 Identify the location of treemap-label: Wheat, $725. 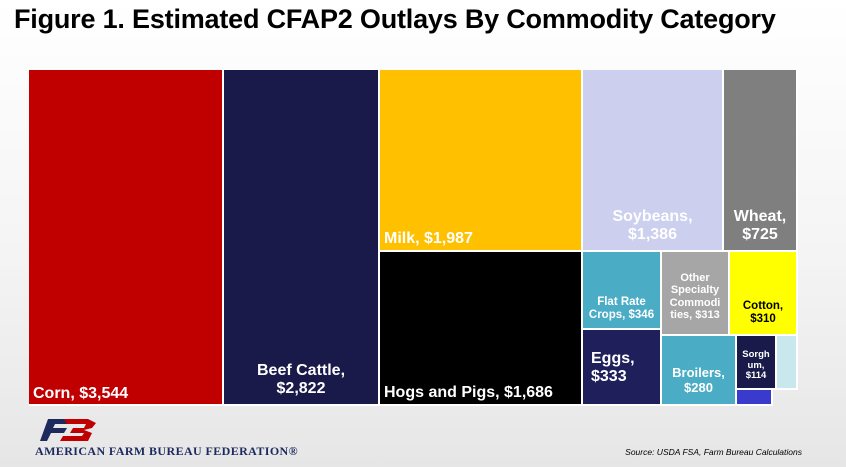
(760, 226).